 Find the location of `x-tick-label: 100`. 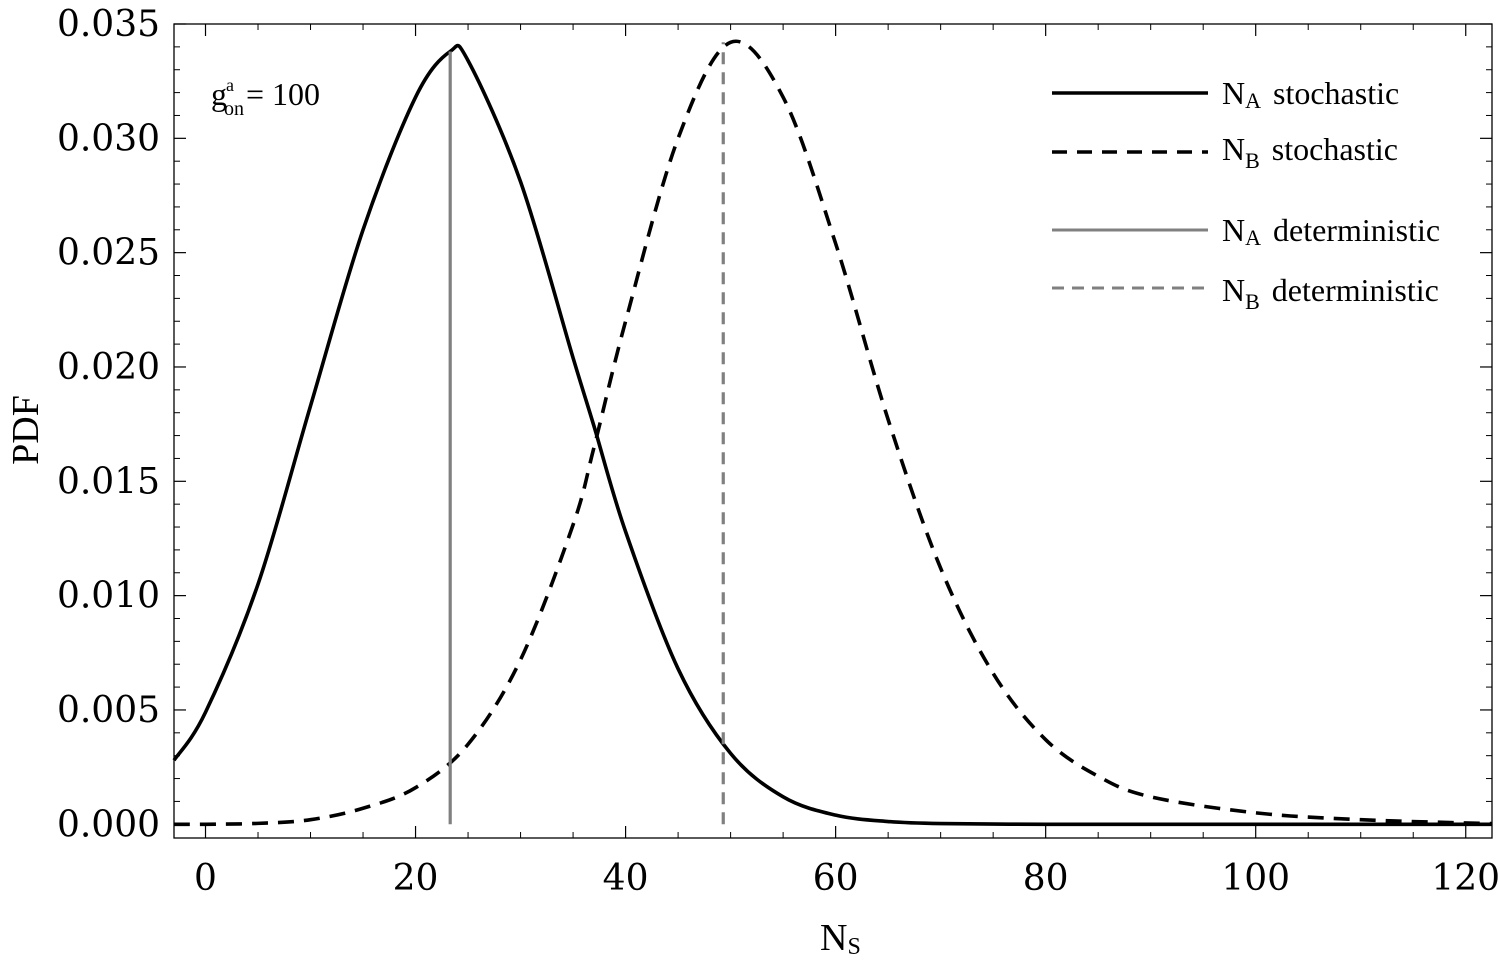

x-tick-label: 100 is located at coordinates (1255, 878).